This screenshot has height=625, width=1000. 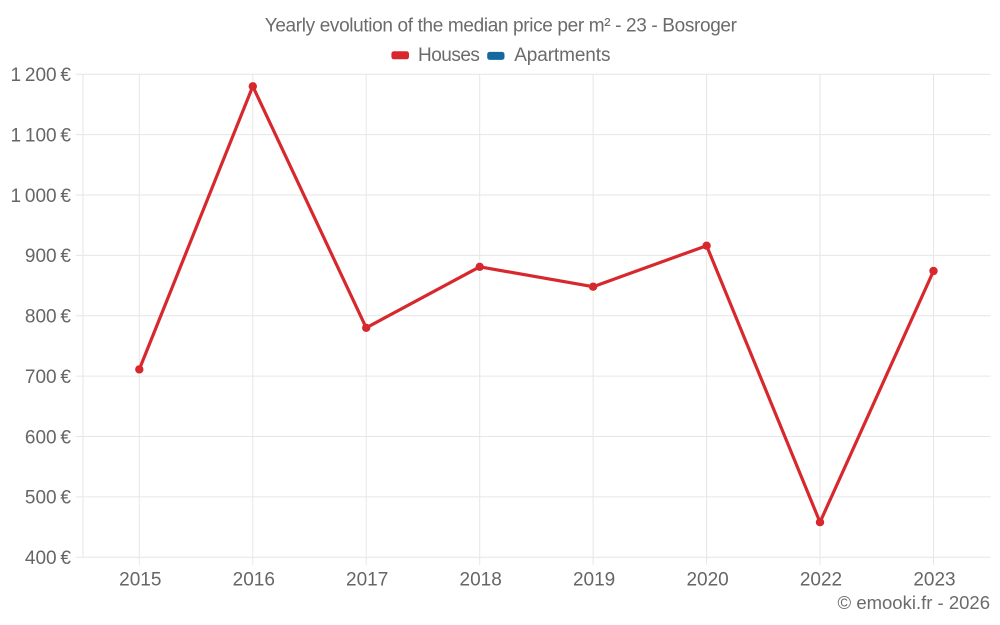 I want to click on svg-text: 700 €, so click(x=48, y=377).